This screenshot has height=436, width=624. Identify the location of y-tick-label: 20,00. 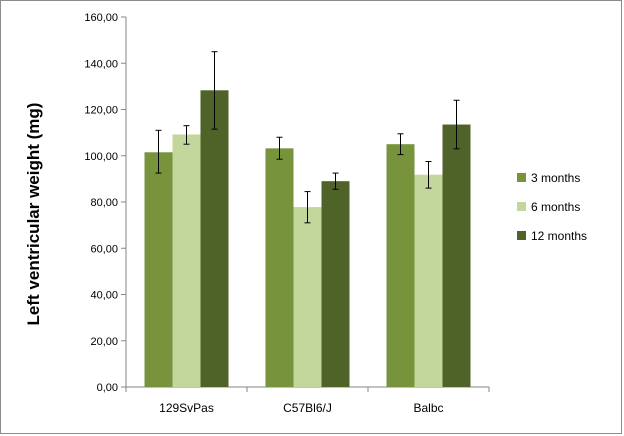
(104, 342).